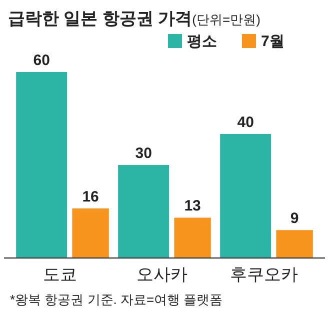 This screenshot has width=329, height=332. What do you see at coordinates (192, 206) in the screenshot?
I see `data-label: 13` at bounding box center [192, 206].